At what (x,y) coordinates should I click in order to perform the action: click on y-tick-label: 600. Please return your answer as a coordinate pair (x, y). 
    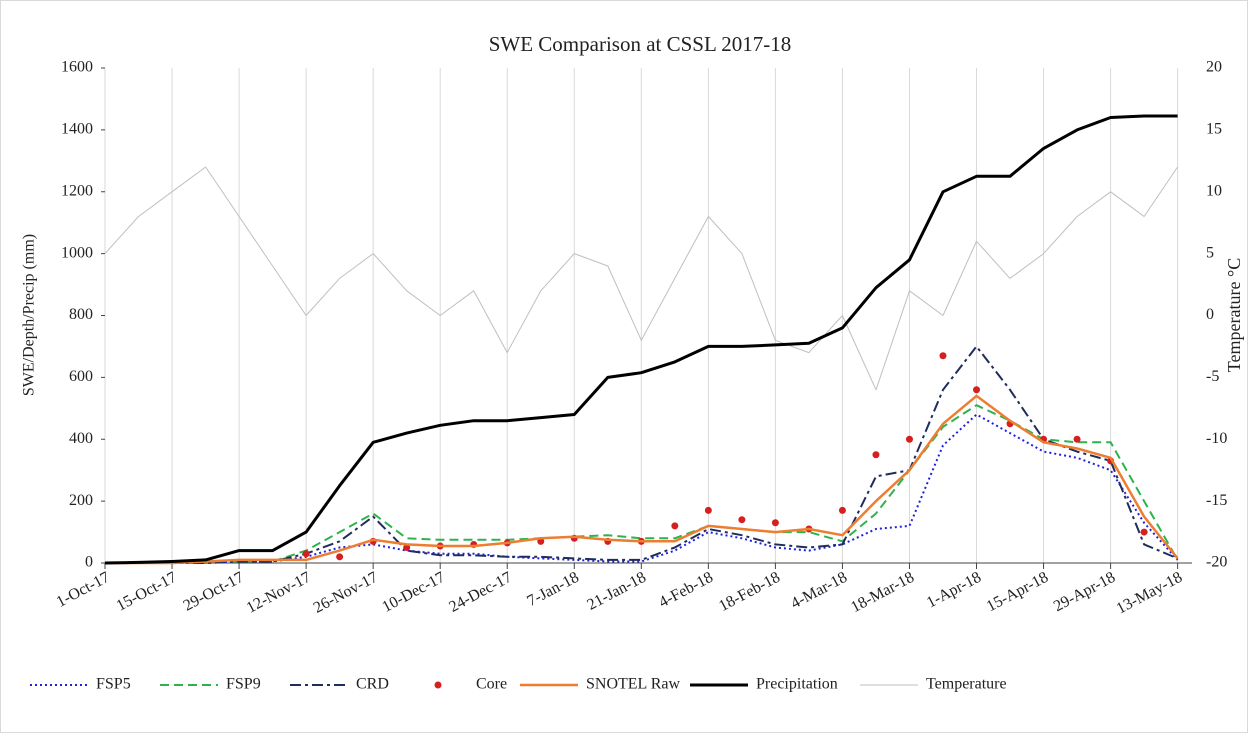
    Looking at the image, I should click on (81, 376).